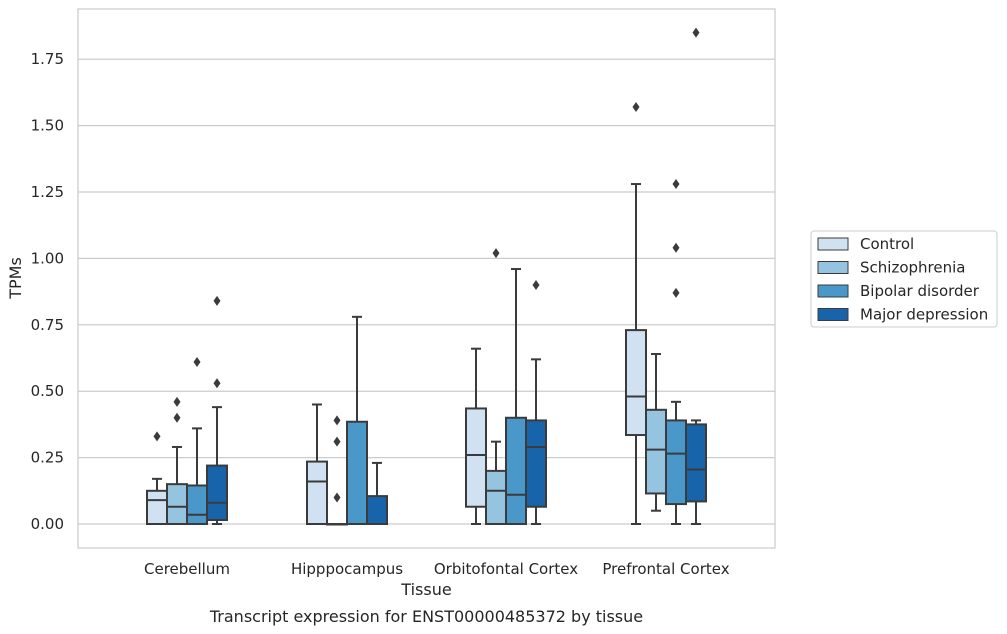  I want to click on x-tick-label: Hipppocampus, so click(347, 569).